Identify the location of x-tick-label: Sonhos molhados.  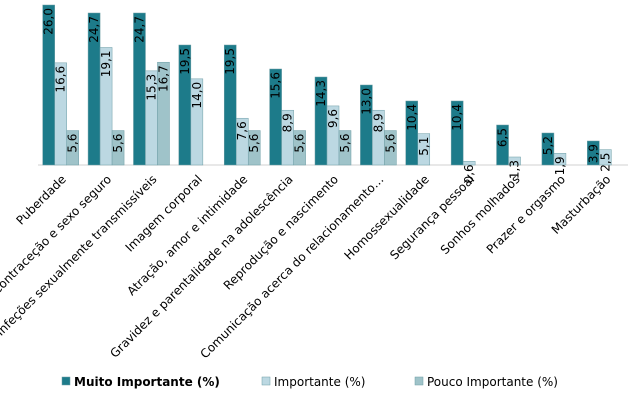
(480, 214).